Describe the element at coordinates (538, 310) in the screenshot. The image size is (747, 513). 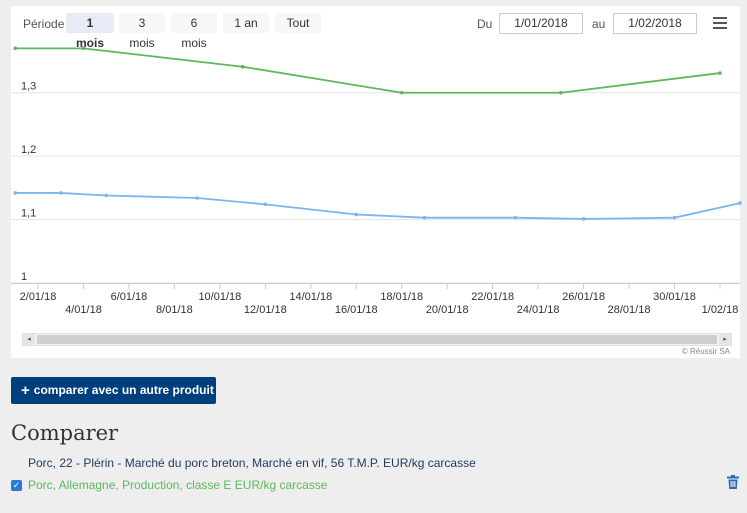
I see `x-tick-label: 24/01/18` at that location.